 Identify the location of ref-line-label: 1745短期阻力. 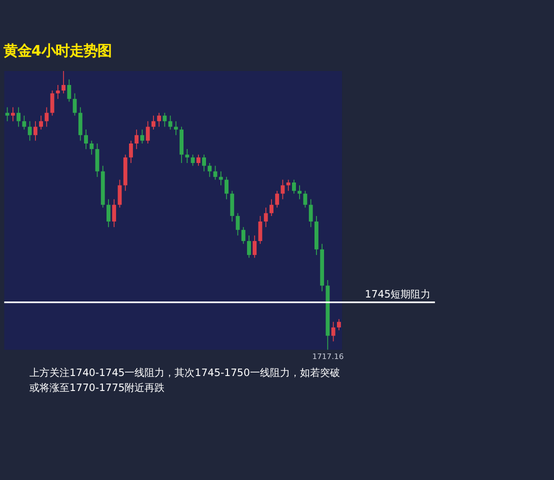
(397, 294).